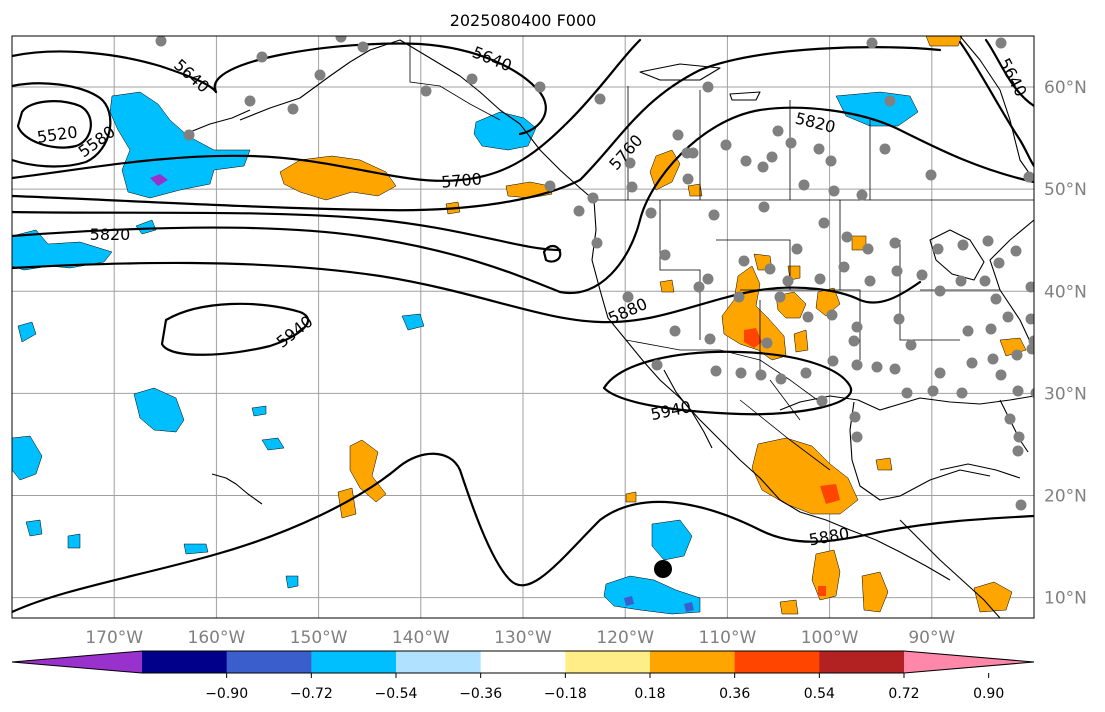 This screenshot has width=1105, height=712. Describe the element at coordinates (749, 143) in the screenshot. I see `border-canada-provinces` at that location.